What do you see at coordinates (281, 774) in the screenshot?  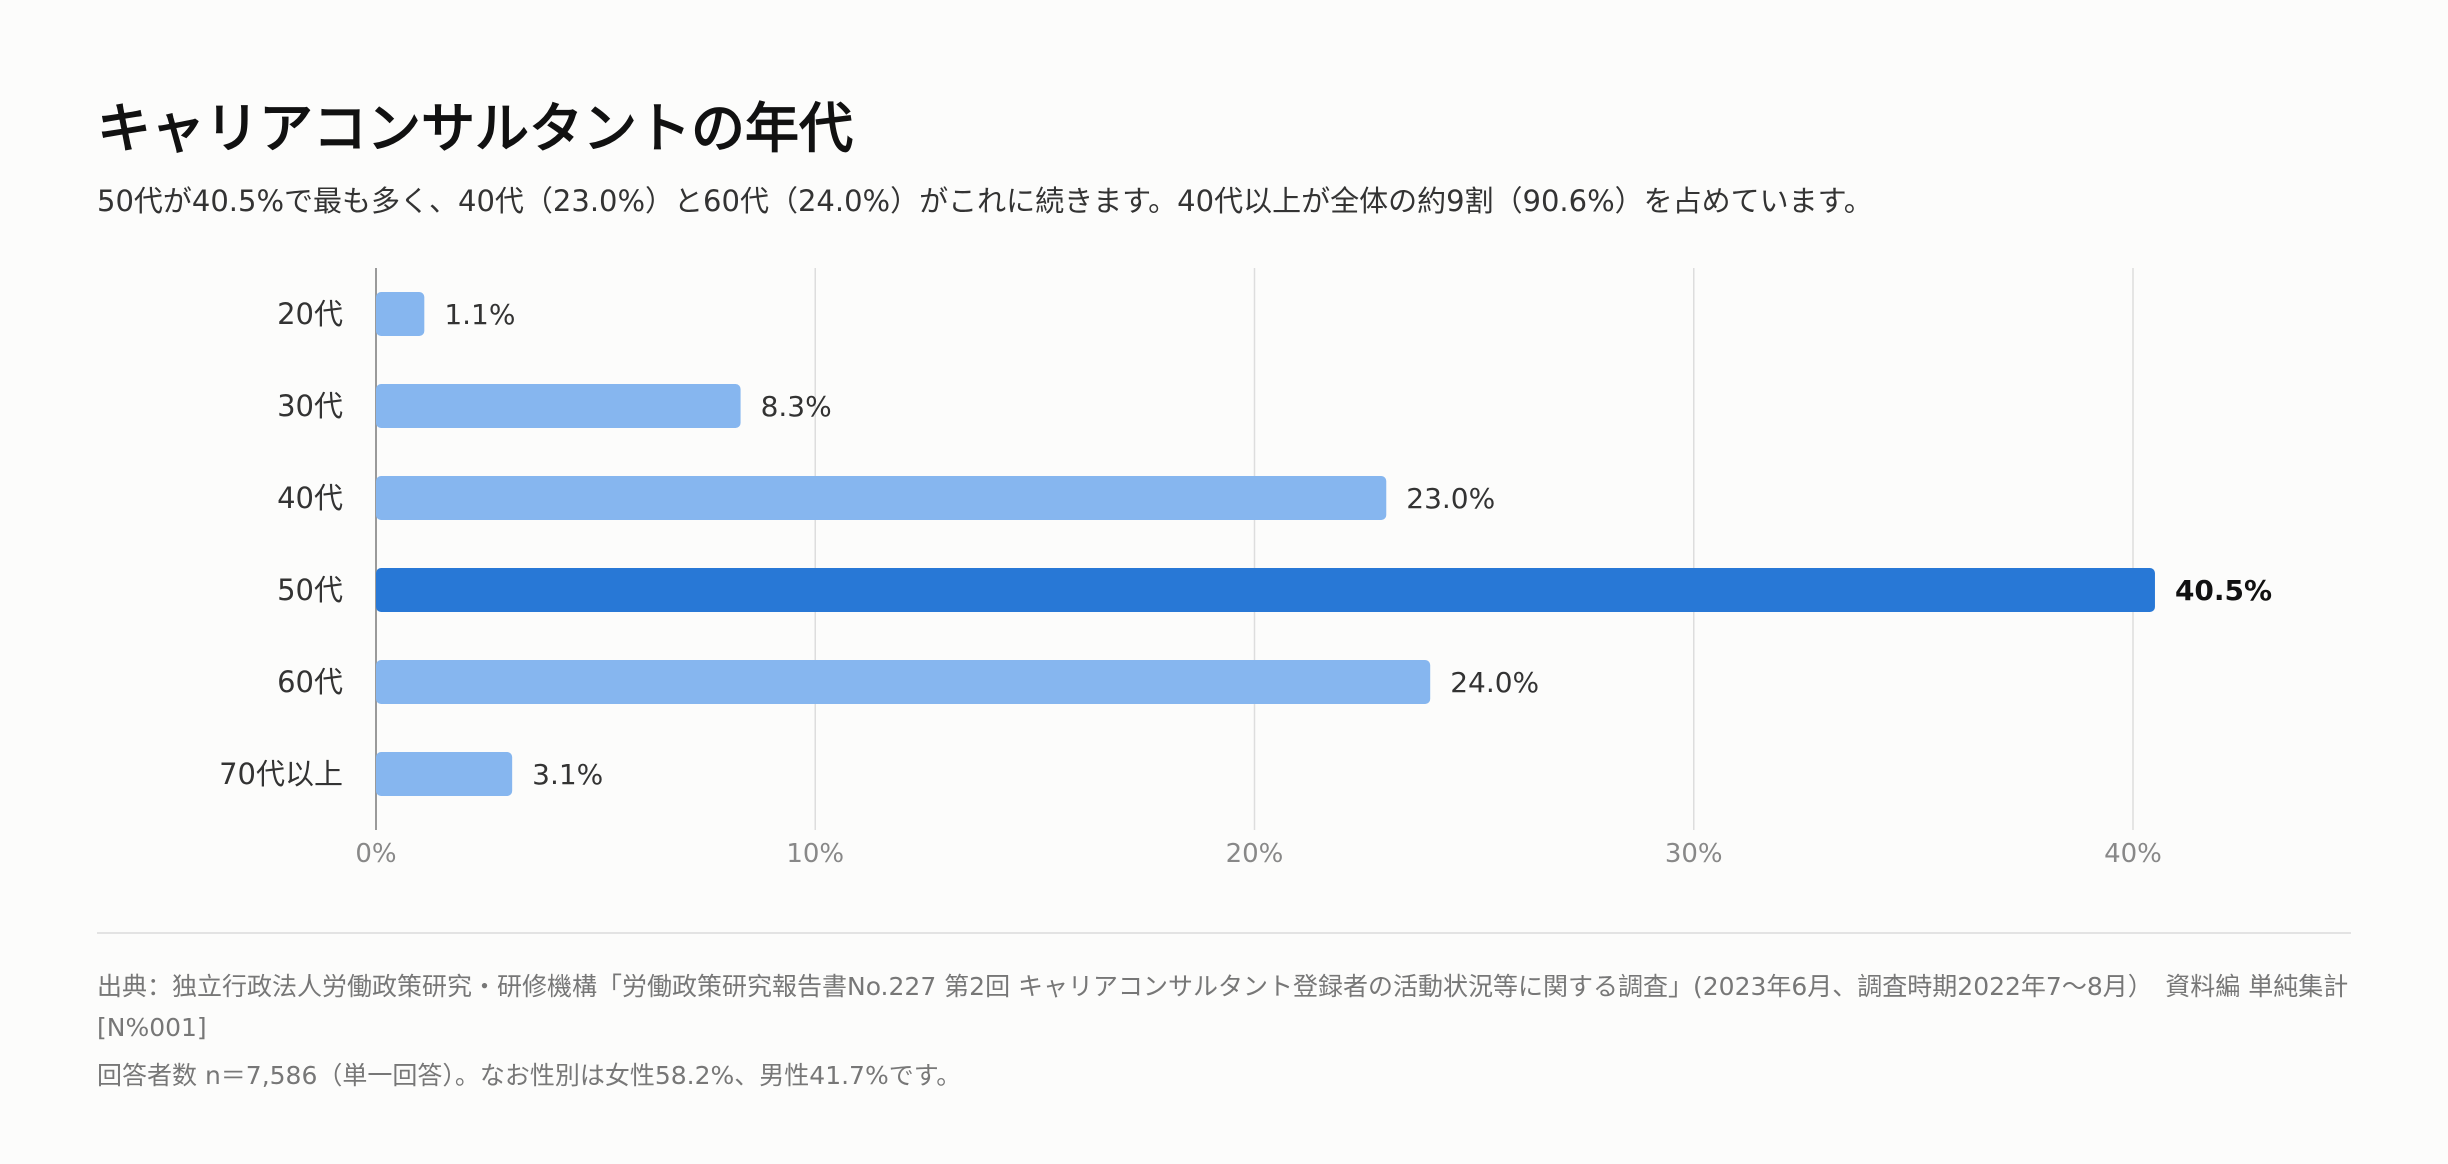 I see `category-label: 70代以上` at bounding box center [281, 774].